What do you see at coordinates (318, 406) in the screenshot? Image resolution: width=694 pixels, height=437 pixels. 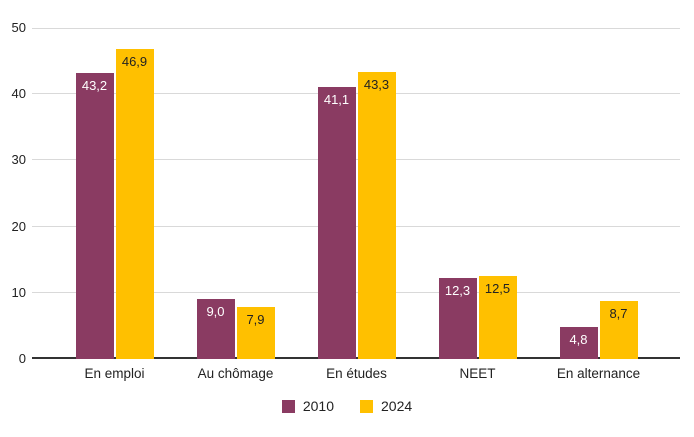 I see `legend-label: 2010` at bounding box center [318, 406].